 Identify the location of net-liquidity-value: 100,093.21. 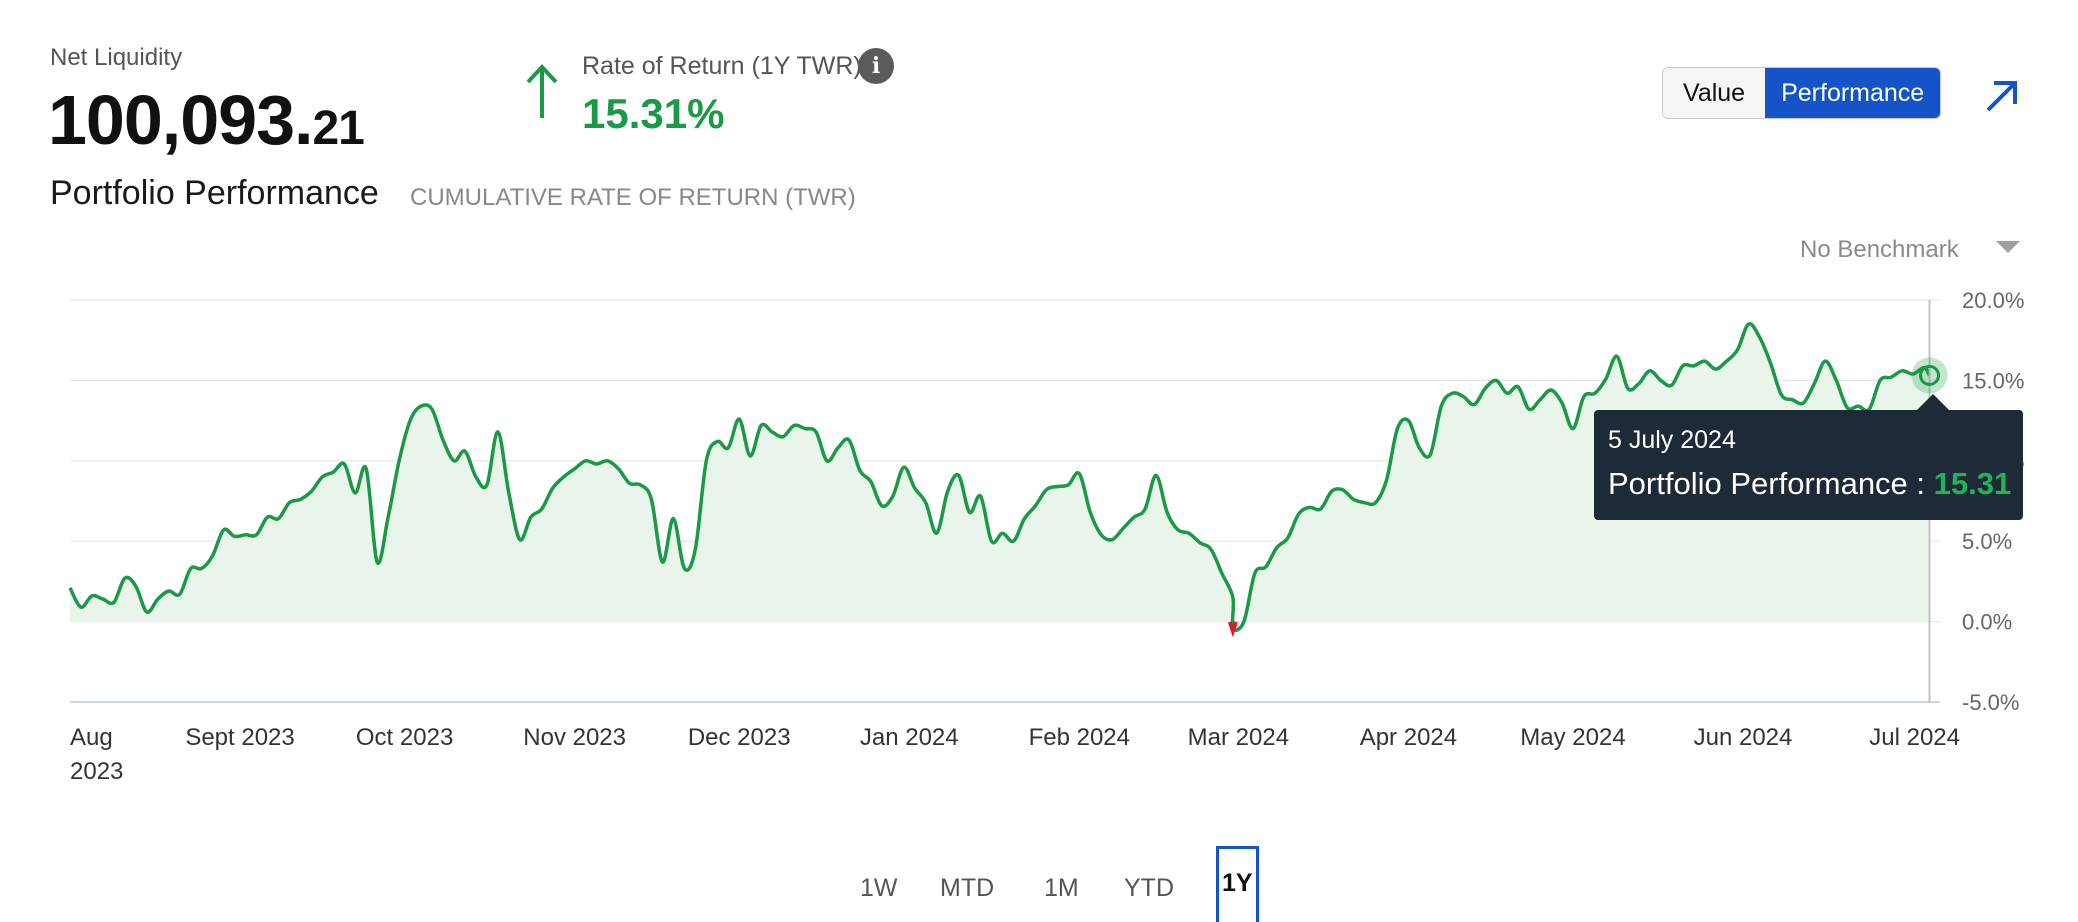
(206, 120).